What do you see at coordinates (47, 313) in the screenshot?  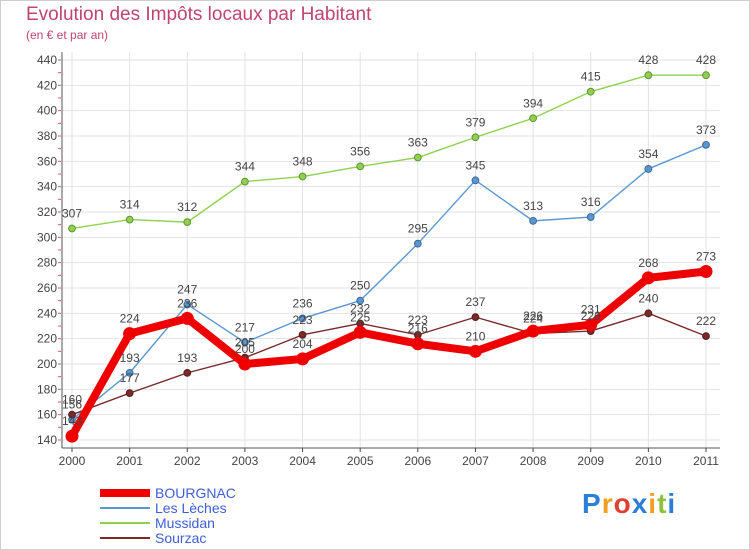 I see `y-tick-label: 240` at bounding box center [47, 313].